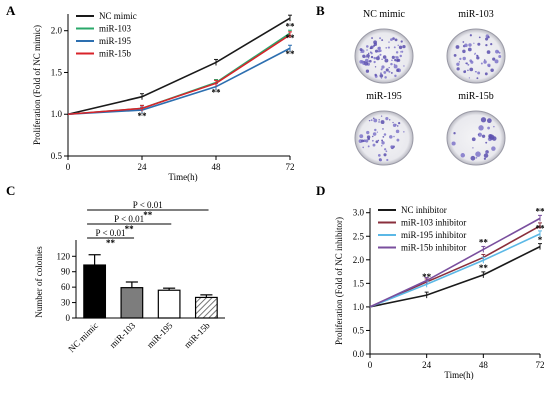 The image size is (550, 402). What do you see at coordinates (118, 16) in the screenshot?
I see `legend-entry: NC mimic` at bounding box center [118, 16].